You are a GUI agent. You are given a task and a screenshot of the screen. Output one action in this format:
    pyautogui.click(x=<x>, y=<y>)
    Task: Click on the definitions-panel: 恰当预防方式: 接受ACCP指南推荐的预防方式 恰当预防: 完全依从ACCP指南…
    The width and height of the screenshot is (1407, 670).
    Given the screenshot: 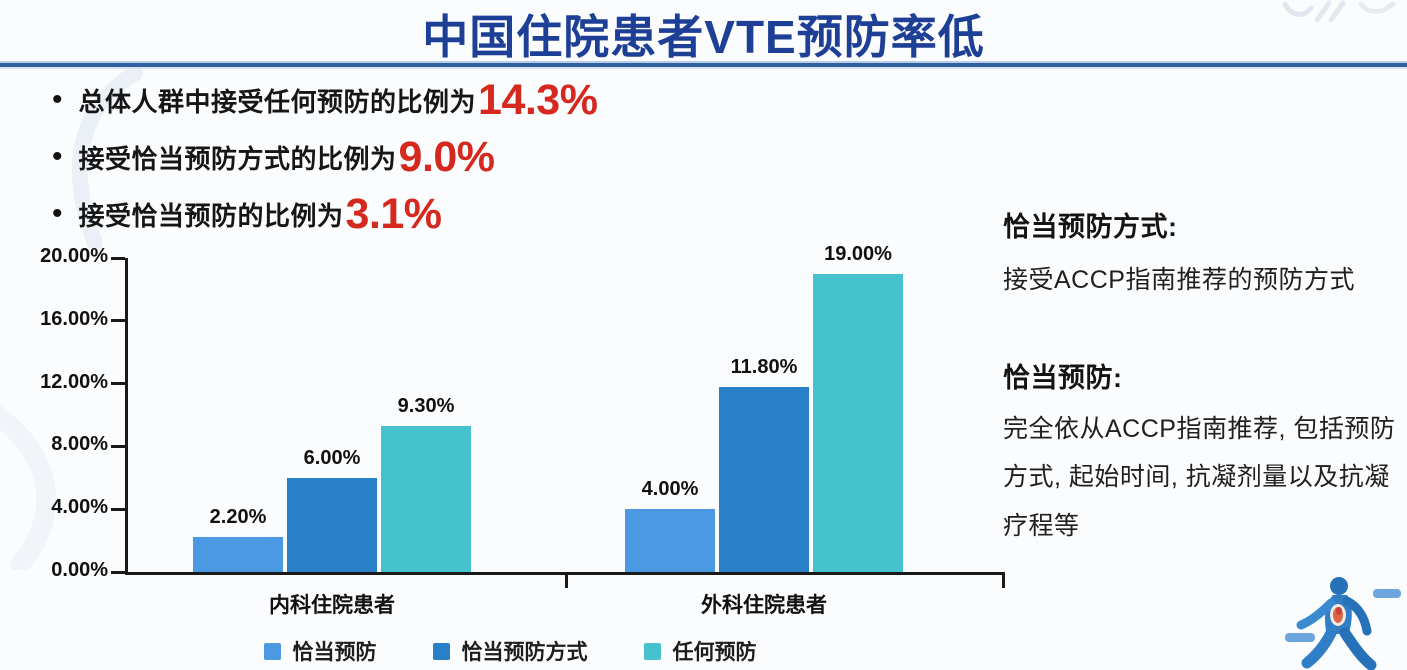 What is the action you would take?
    pyautogui.click(x=1202, y=377)
    